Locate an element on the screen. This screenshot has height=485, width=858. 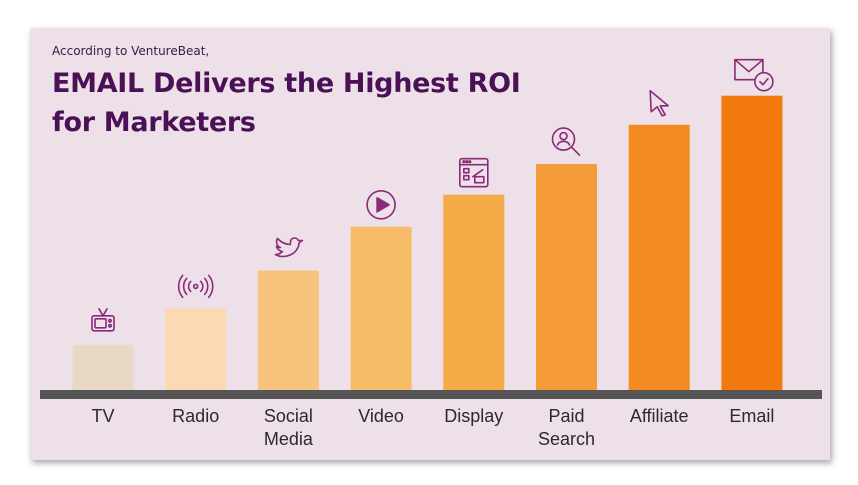
category-label-line: Email is located at coordinates (752, 416).